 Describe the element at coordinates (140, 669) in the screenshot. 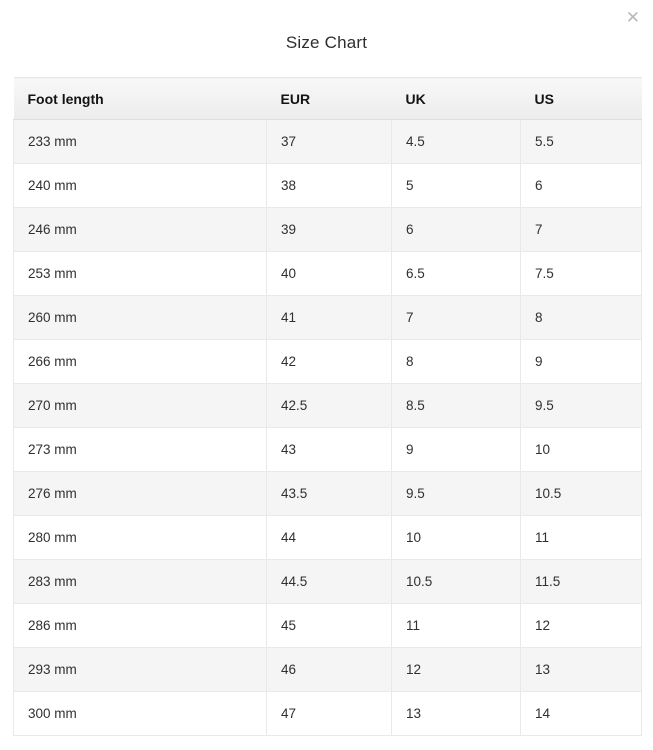

I see `table-cell: 293 mm` at that location.